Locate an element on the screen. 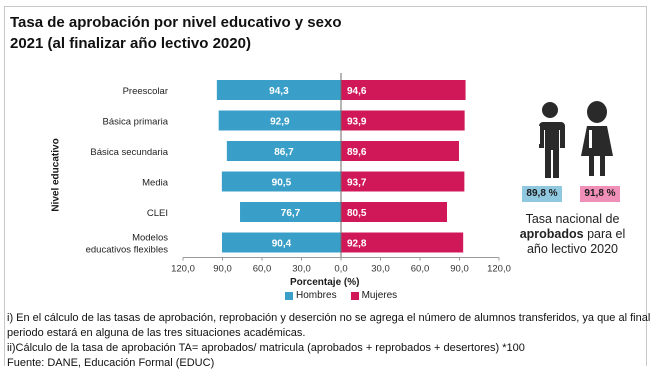  legend-item-mujeres: Mujeres is located at coordinates (374, 295).